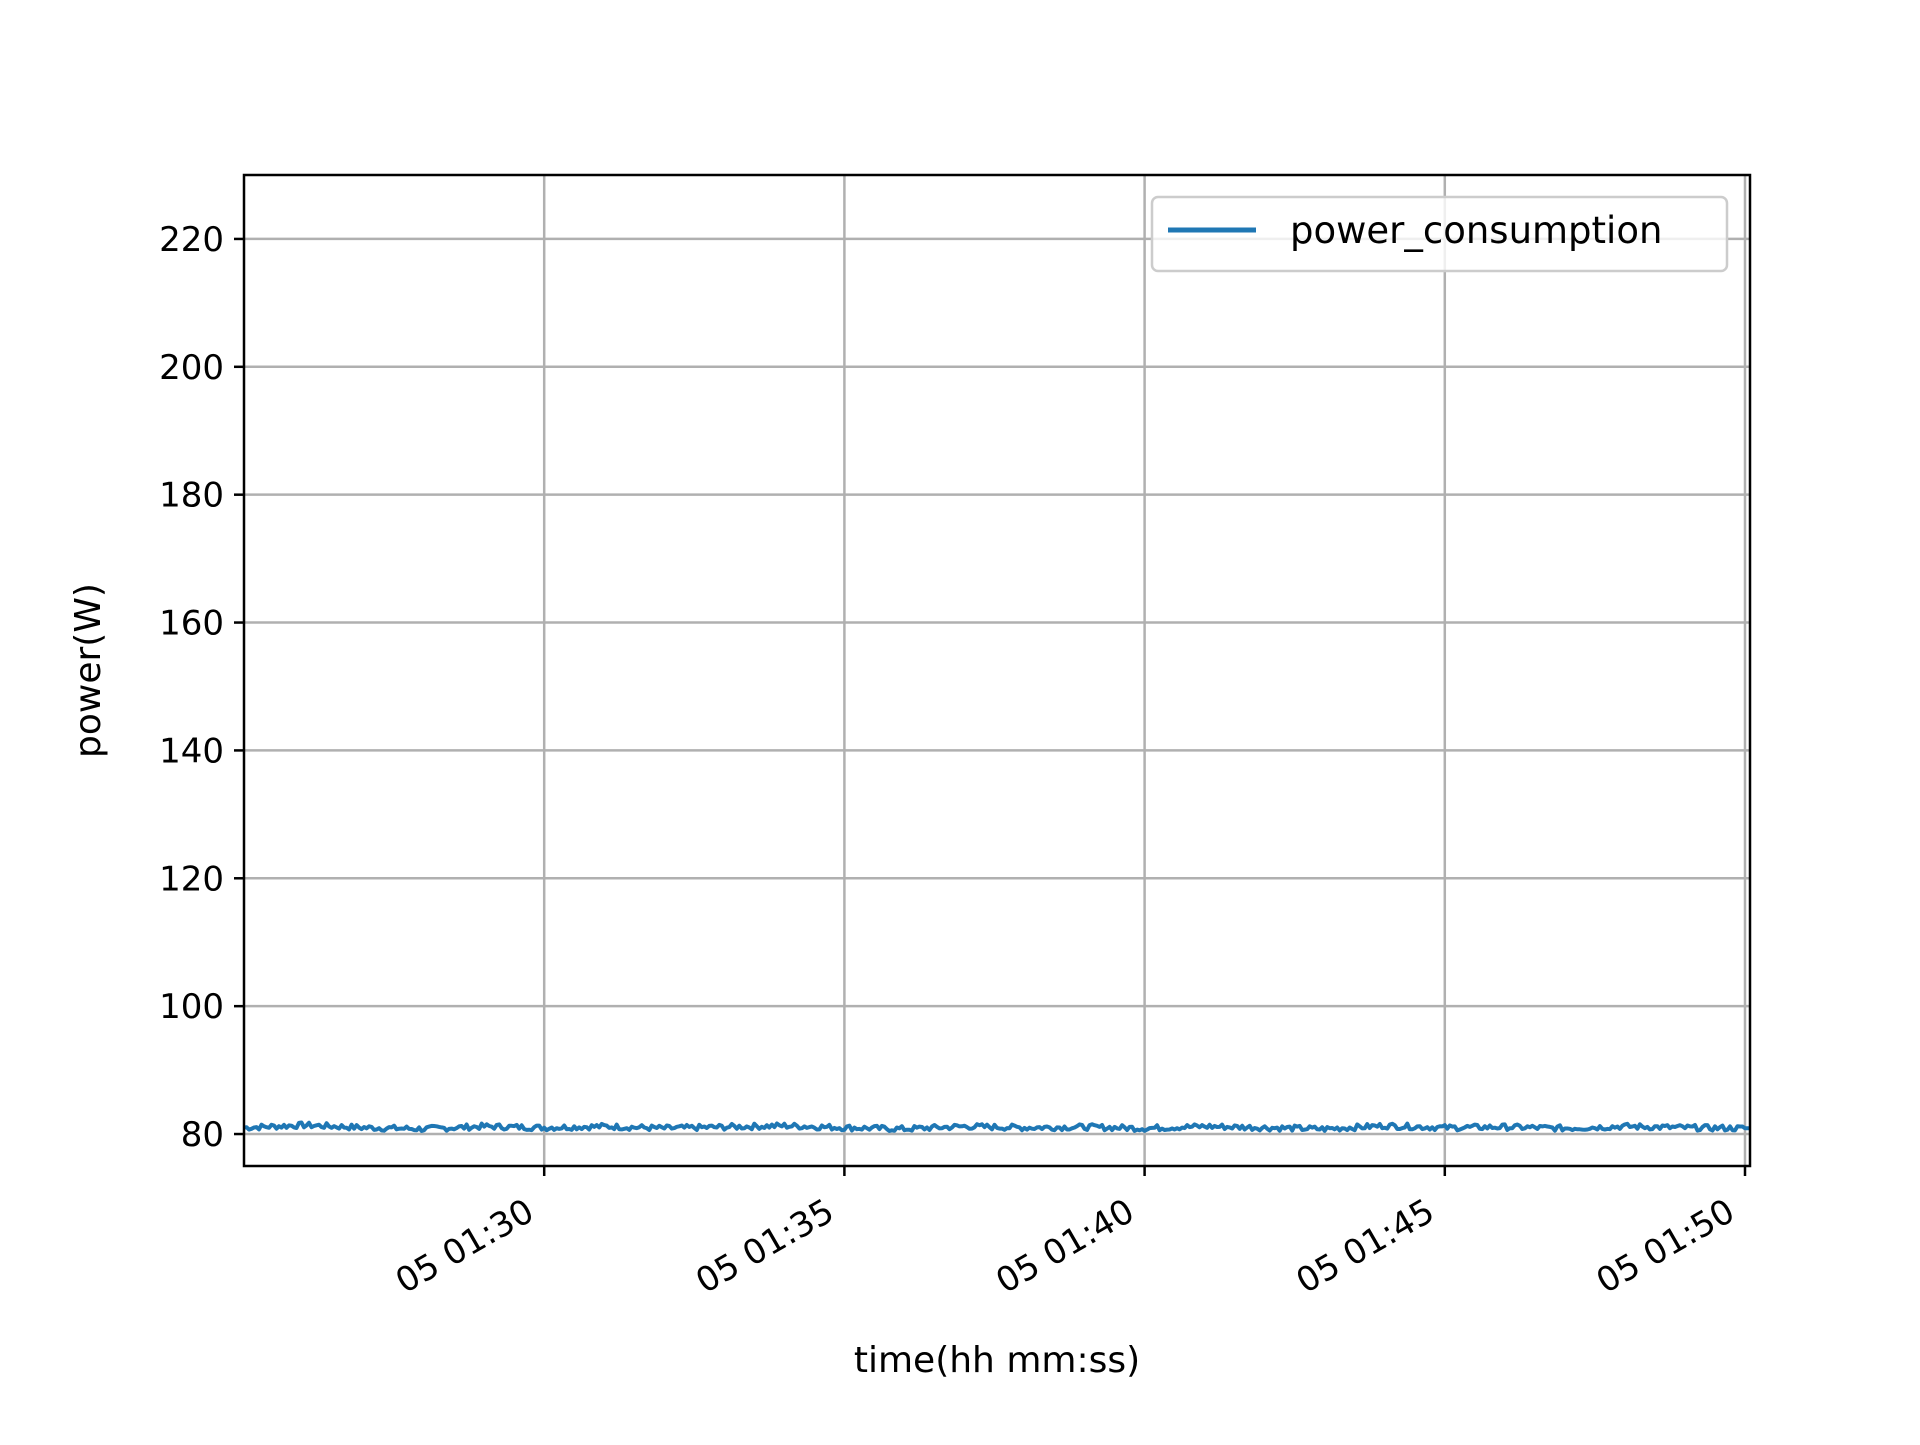 This screenshot has width=1920, height=1445. Describe the element at coordinates (191, 368) in the screenshot. I see `y-tick-label: 200` at that location.